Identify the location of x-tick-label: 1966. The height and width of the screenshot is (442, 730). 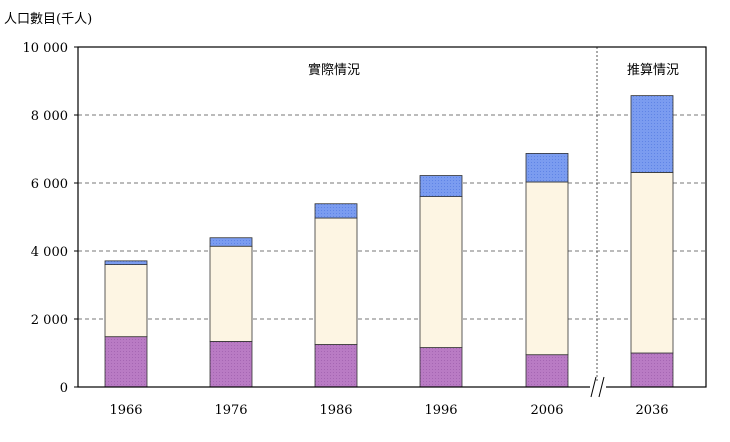
(125, 410).